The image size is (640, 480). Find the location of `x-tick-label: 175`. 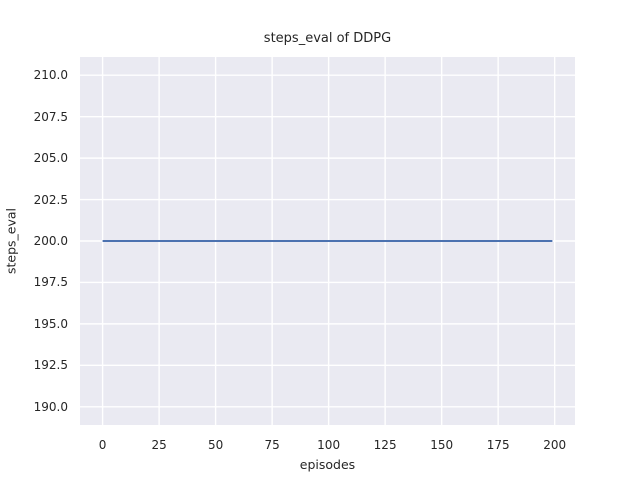

x-tick-label: 175 is located at coordinates (498, 445).